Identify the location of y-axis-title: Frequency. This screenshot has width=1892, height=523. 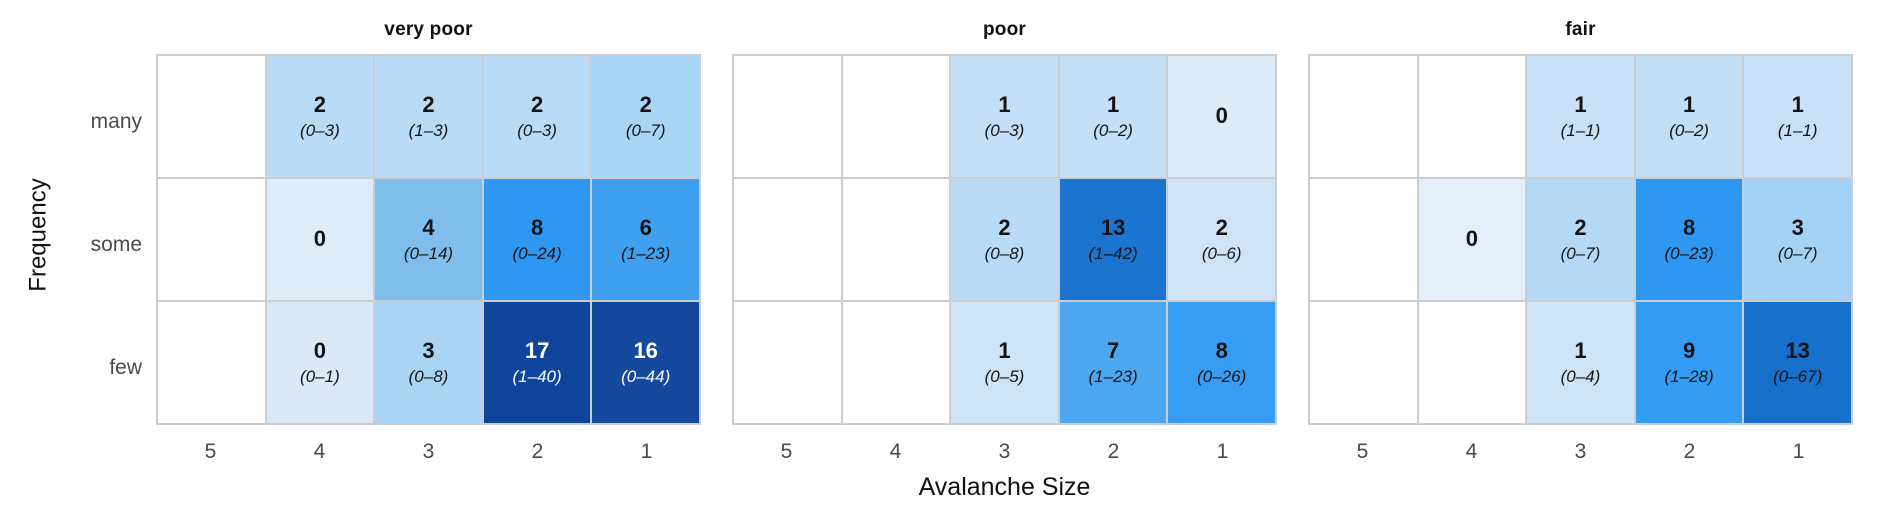
(39, 235).